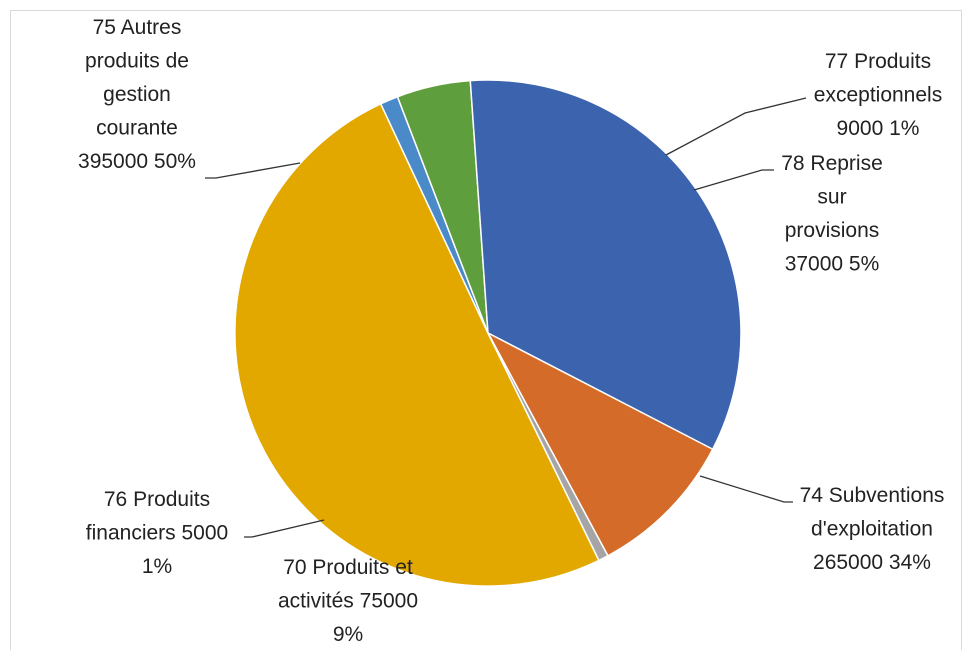 This screenshot has height=650, width=964. I want to click on data-label-line: 37000 5%, so click(832, 264).